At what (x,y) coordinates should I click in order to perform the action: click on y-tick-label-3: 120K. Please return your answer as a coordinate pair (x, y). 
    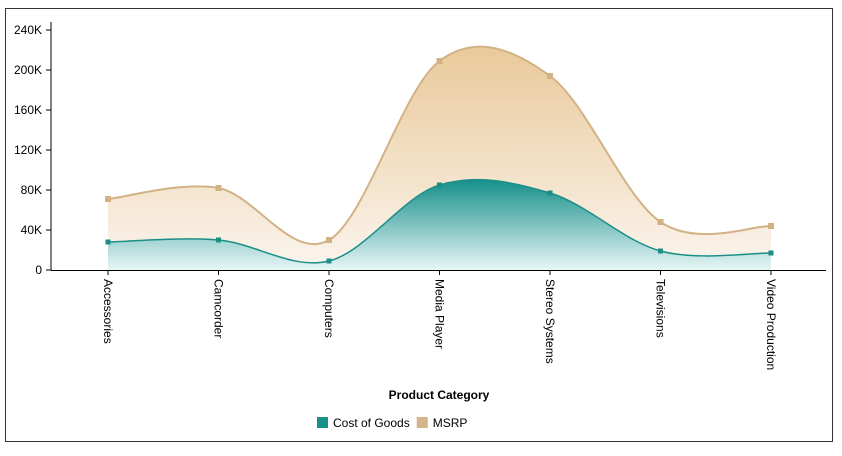
    Looking at the image, I should click on (28, 150).